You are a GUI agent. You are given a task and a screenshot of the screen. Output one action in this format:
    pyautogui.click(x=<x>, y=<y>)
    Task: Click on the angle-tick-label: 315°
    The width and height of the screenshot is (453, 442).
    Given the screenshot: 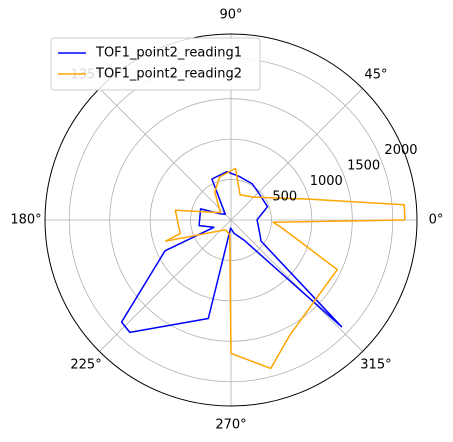 What is the action you would take?
    pyautogui.click(x=375, y=364)
    